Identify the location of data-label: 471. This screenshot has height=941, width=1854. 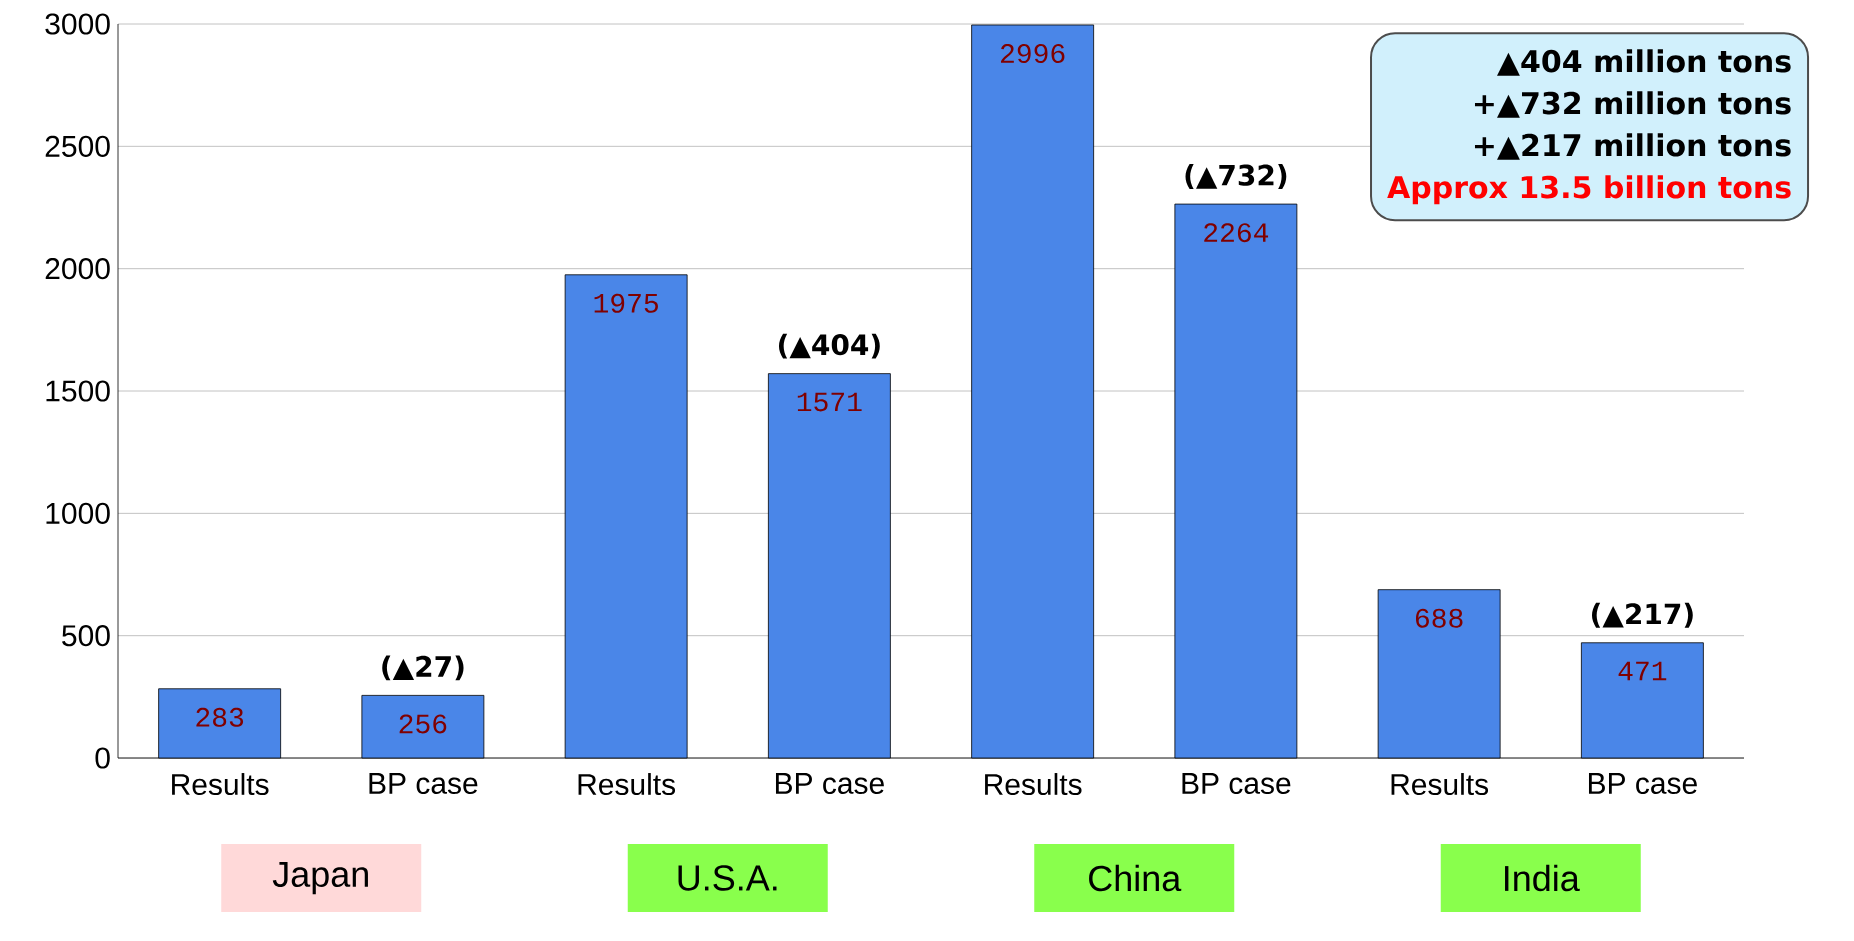
(1642, 671).